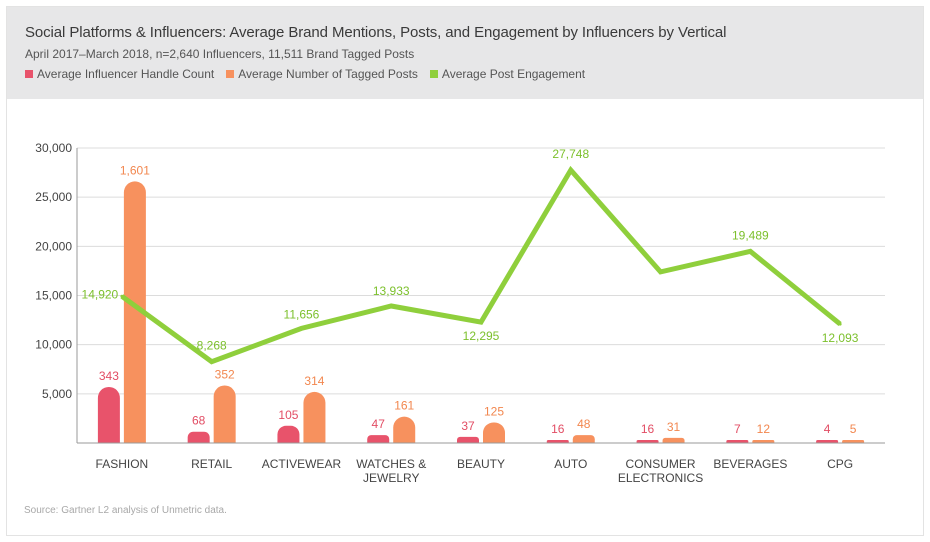 This screenshot has width=930, height=542. Describe the element at coordinates (288, 415) in the screenshot. I see `bar-label-handle-count: 105` at that location.